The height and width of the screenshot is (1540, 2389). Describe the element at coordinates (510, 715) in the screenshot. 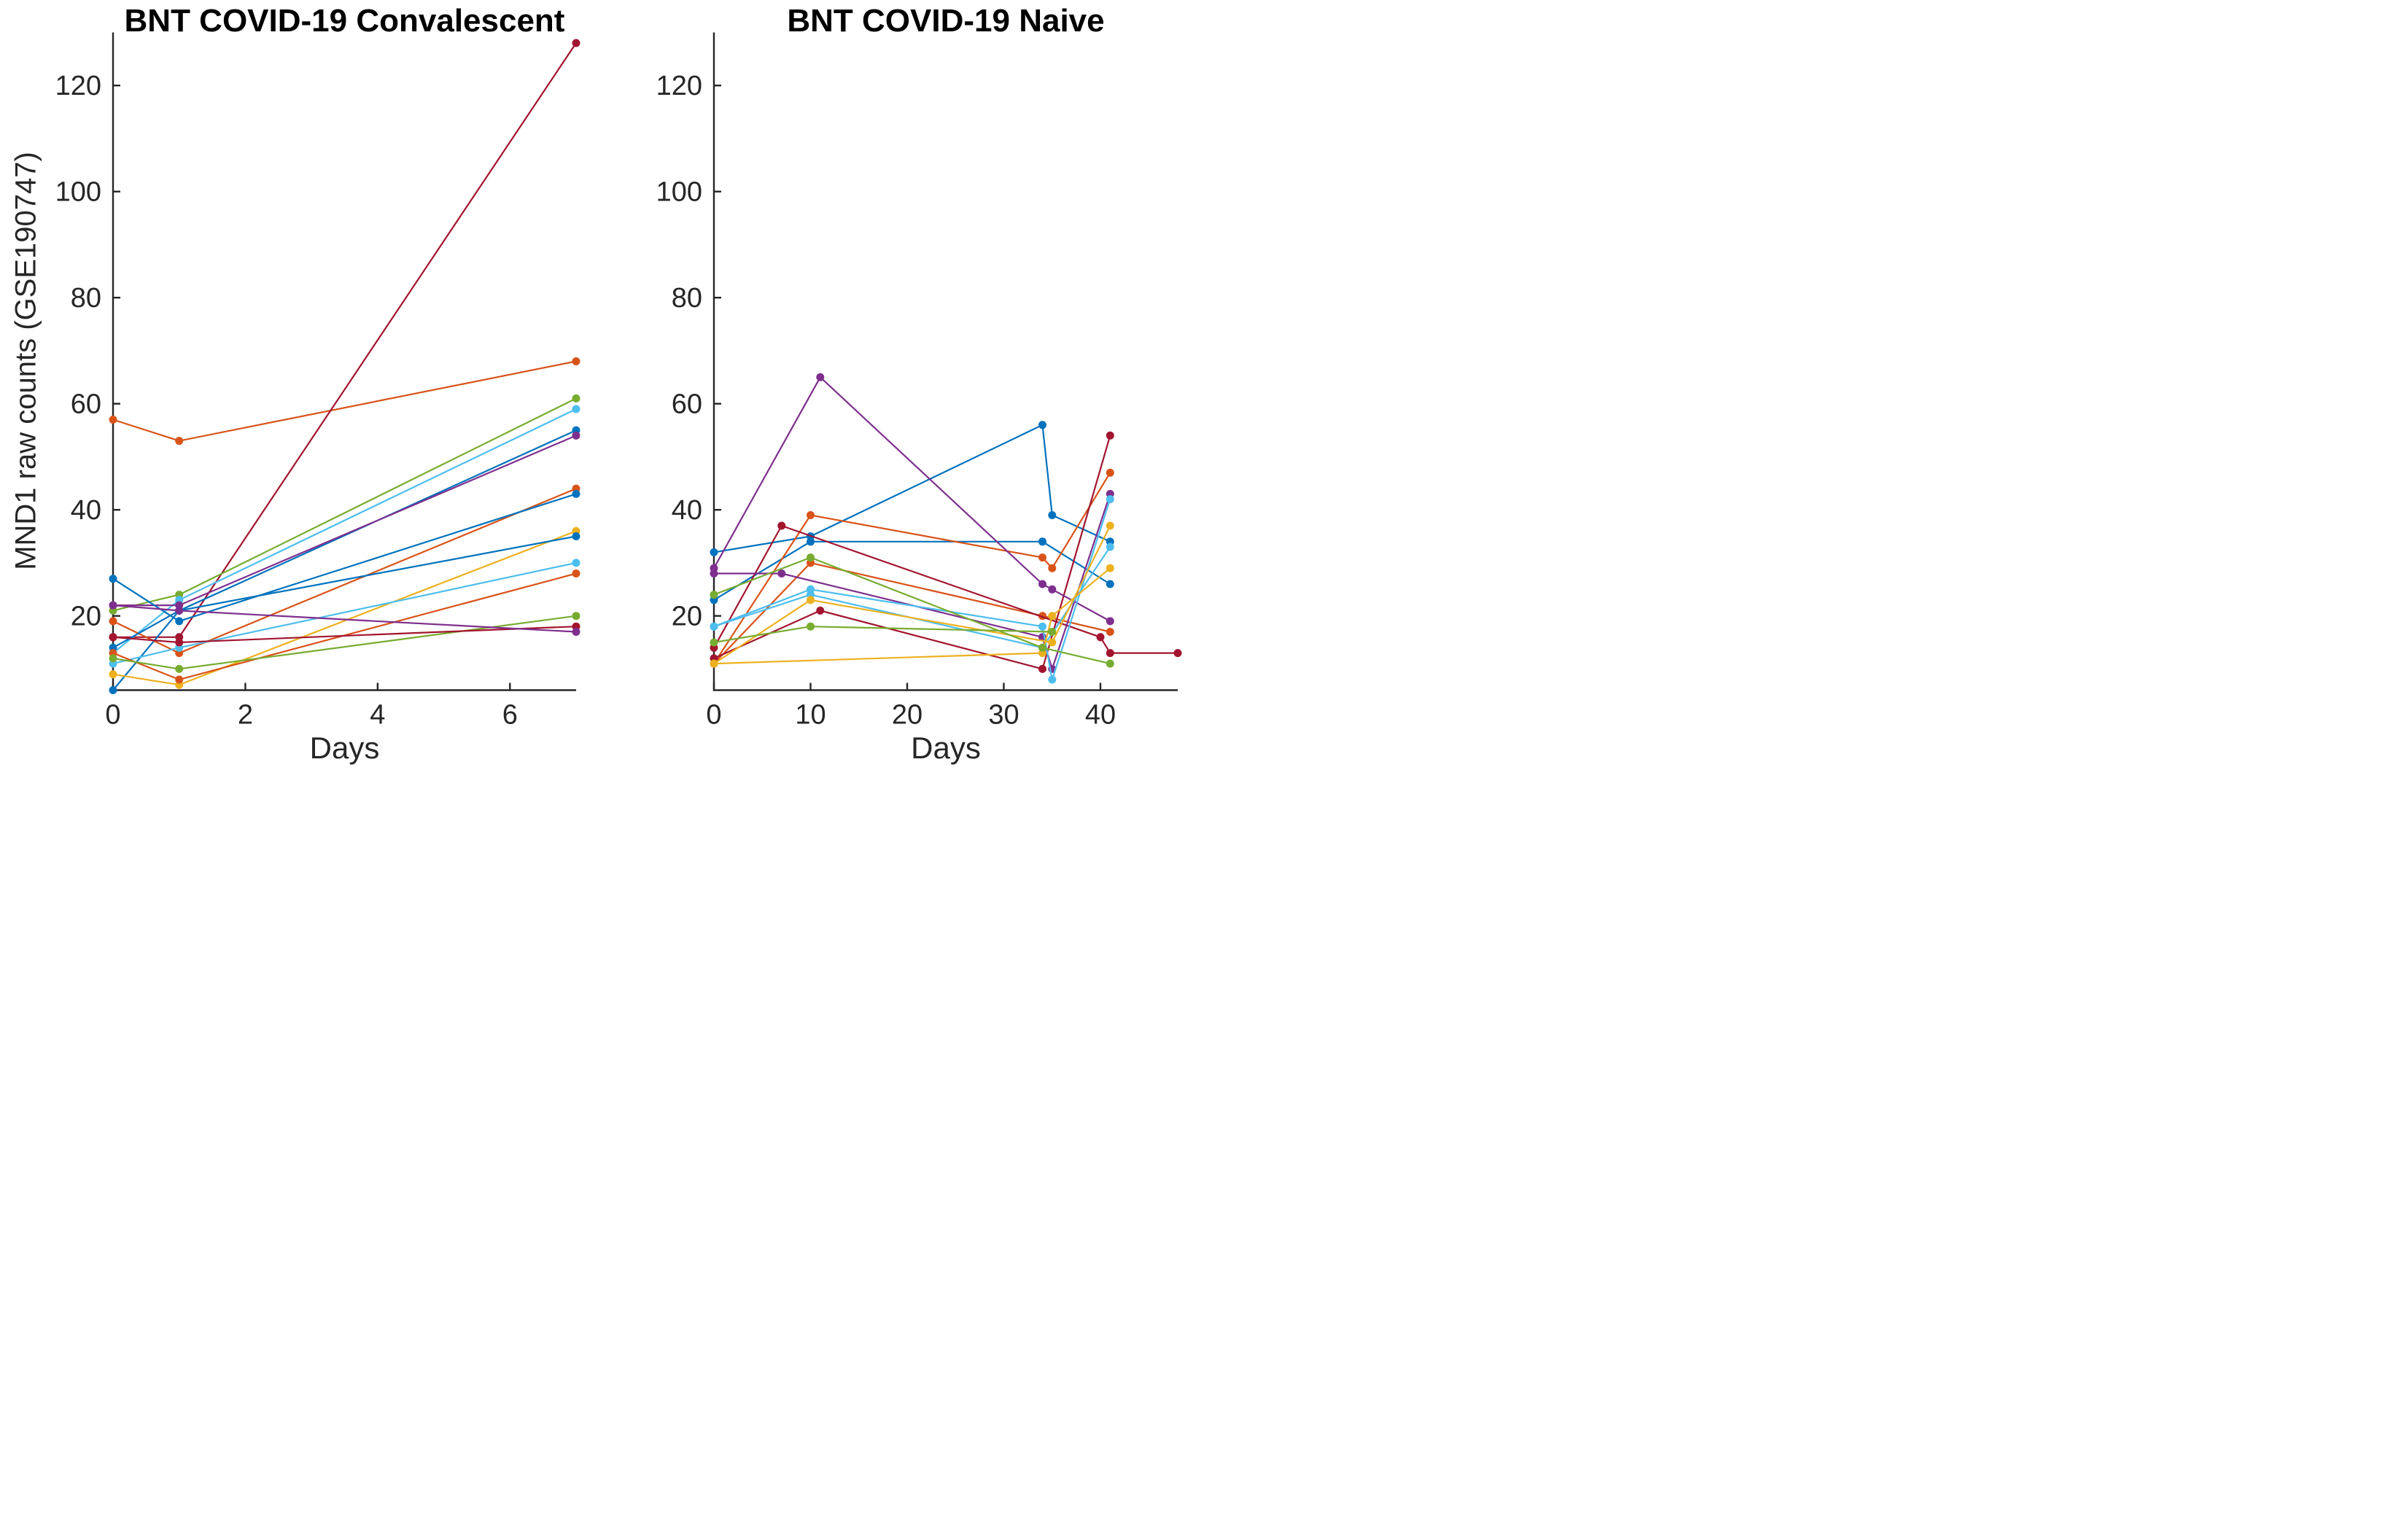

I see `x-tick-label: 6` at that location.